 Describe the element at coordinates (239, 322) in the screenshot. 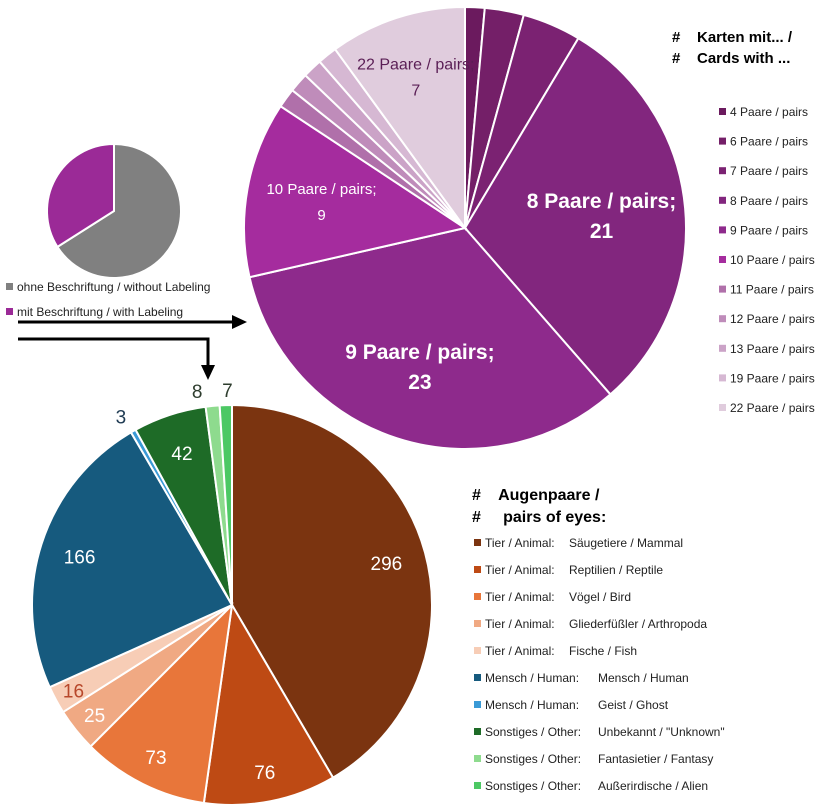

I see `arrow-head-right` at that location.